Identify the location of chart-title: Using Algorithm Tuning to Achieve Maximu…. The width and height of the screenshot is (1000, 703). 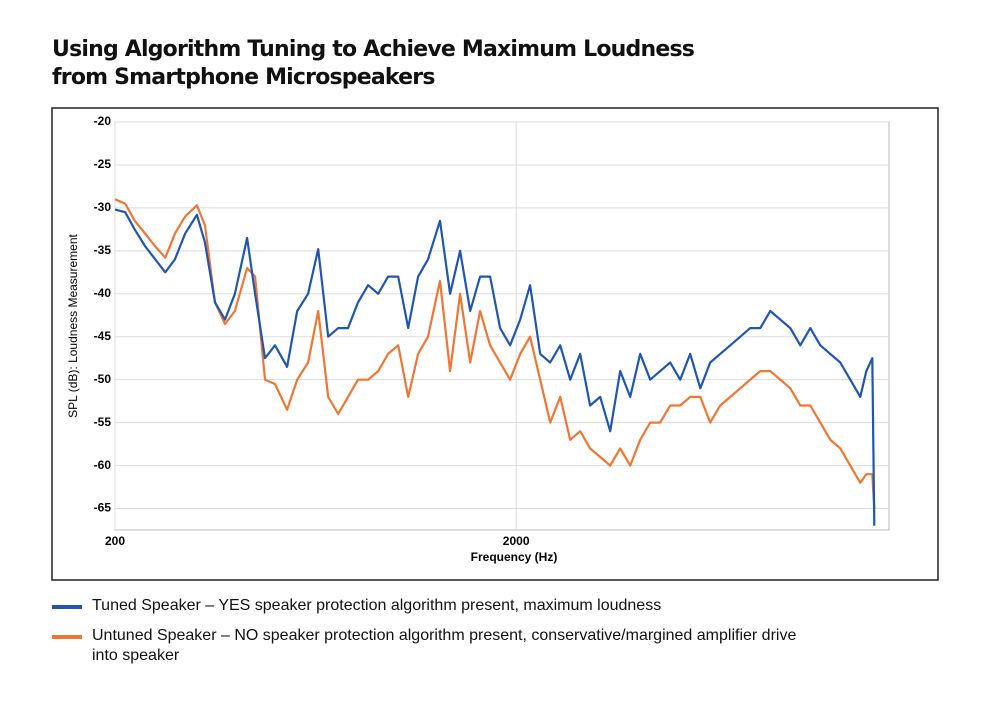
(373, 64).